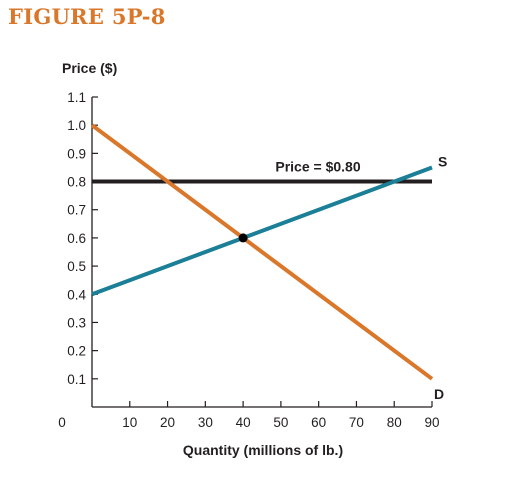  Describe the element at coordinates (76, 322) in the screenshot. I see `y-tick-label-0.3: 0.3` at that location.